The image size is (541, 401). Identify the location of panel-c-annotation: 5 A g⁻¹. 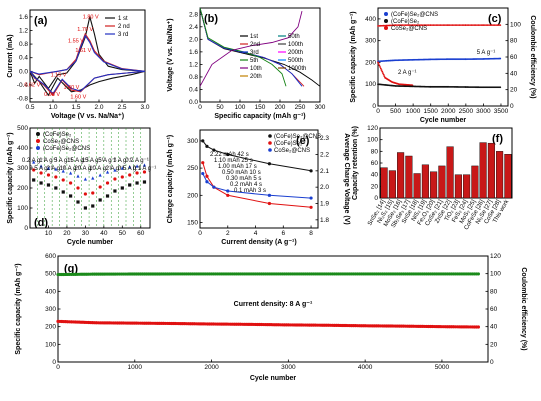
(486, 53).